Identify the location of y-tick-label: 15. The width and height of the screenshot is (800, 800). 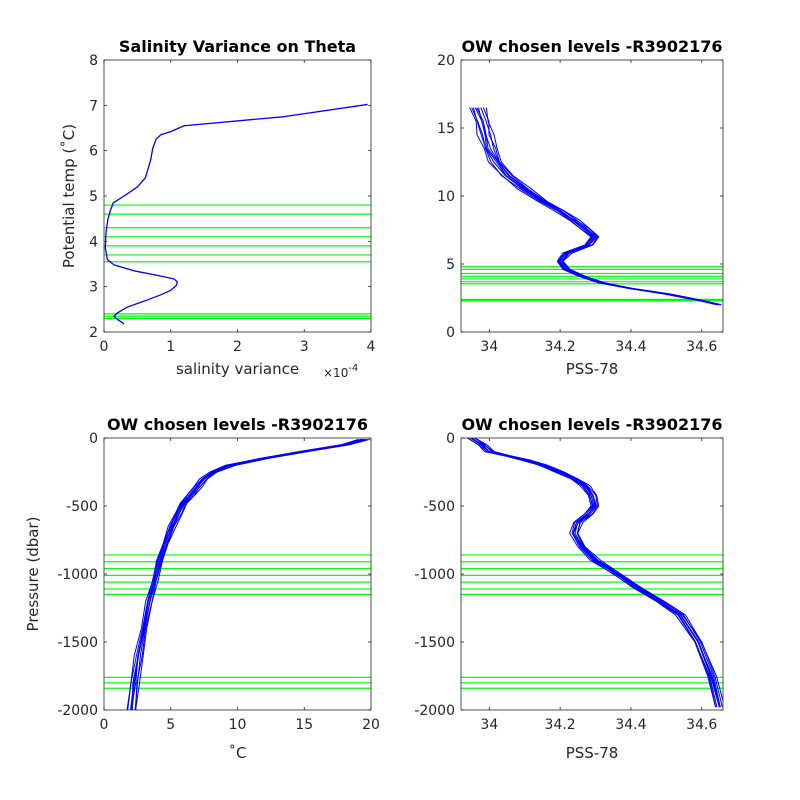
(446, 129).